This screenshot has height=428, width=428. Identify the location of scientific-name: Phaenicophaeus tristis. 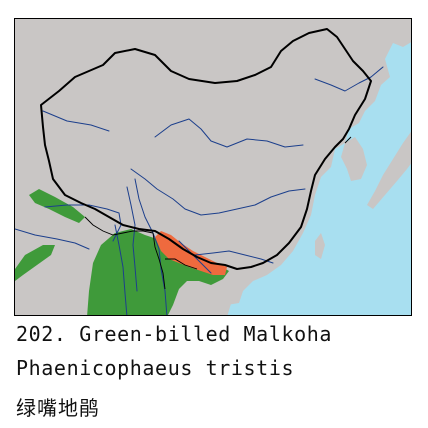
(155, 368).